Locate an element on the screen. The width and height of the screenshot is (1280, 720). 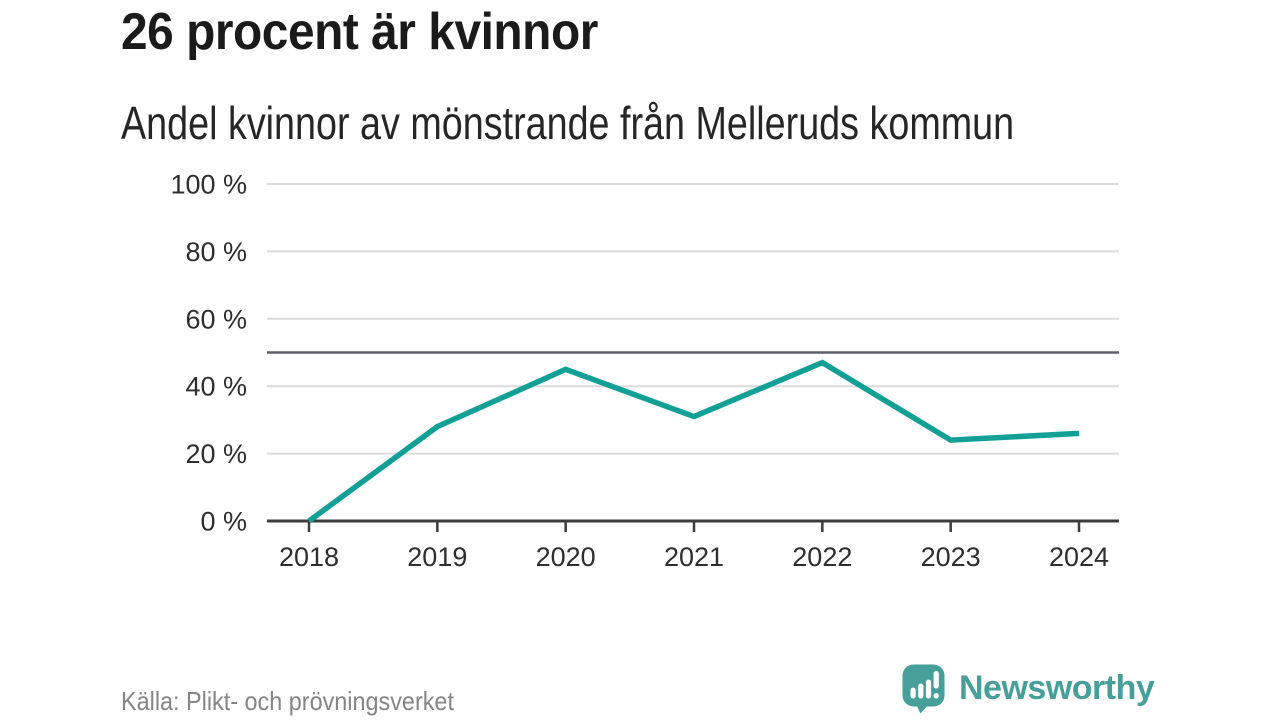
x-tick-label: 2022 is located at coordinates (822, 557).